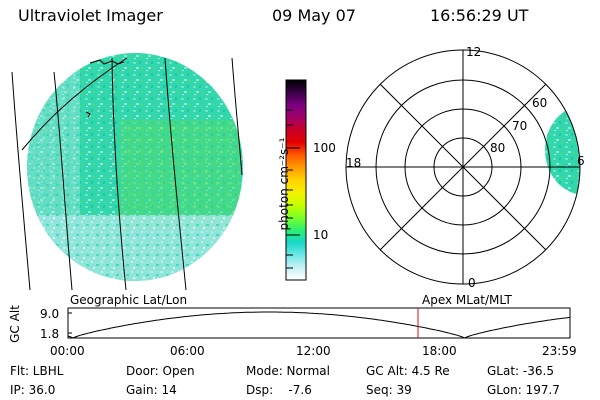  I want to click on info-ip: IP: 36.0, so click(33, 390).